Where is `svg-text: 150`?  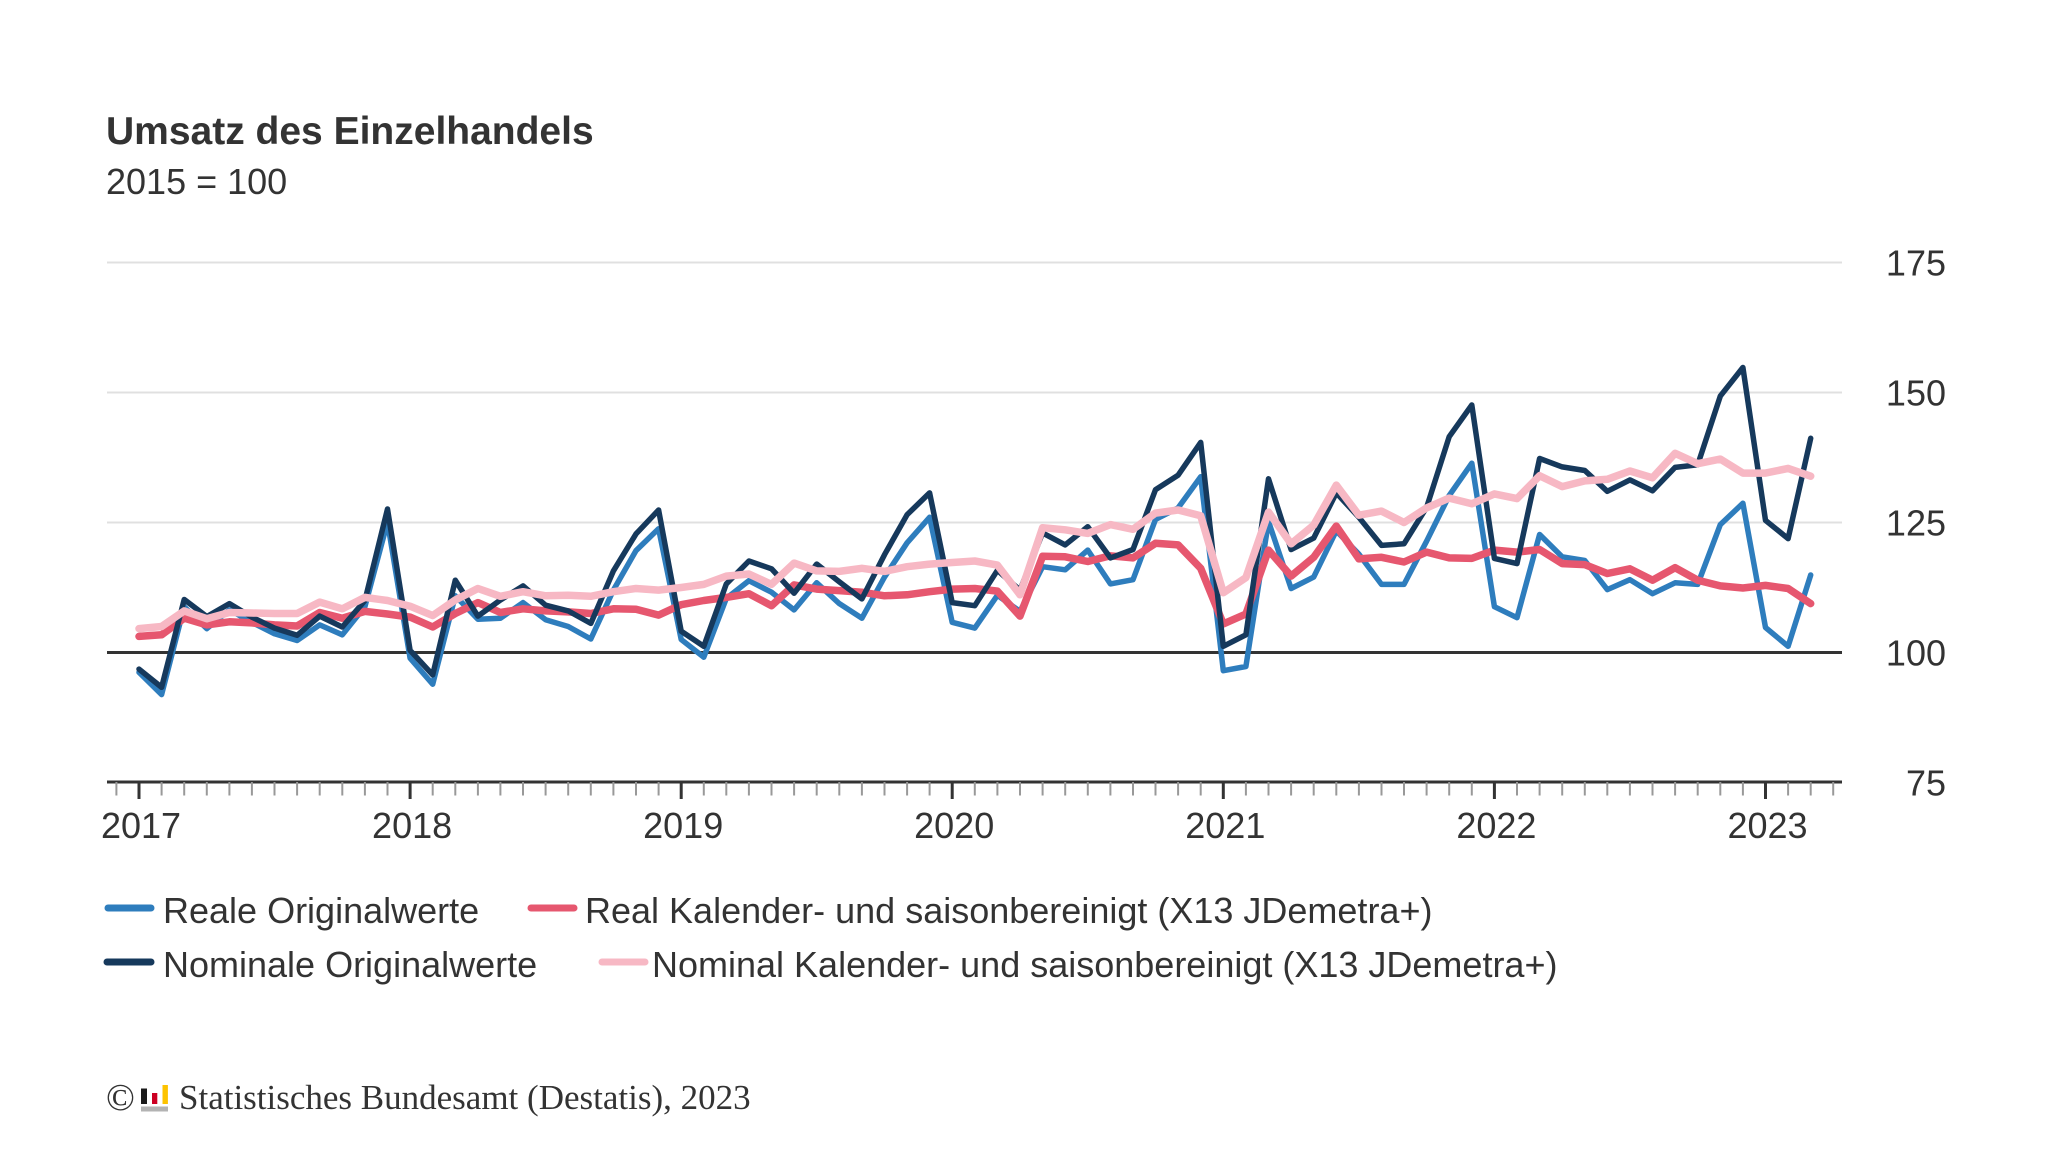 svg-text: 150 is located at coordinates (1916, 393).